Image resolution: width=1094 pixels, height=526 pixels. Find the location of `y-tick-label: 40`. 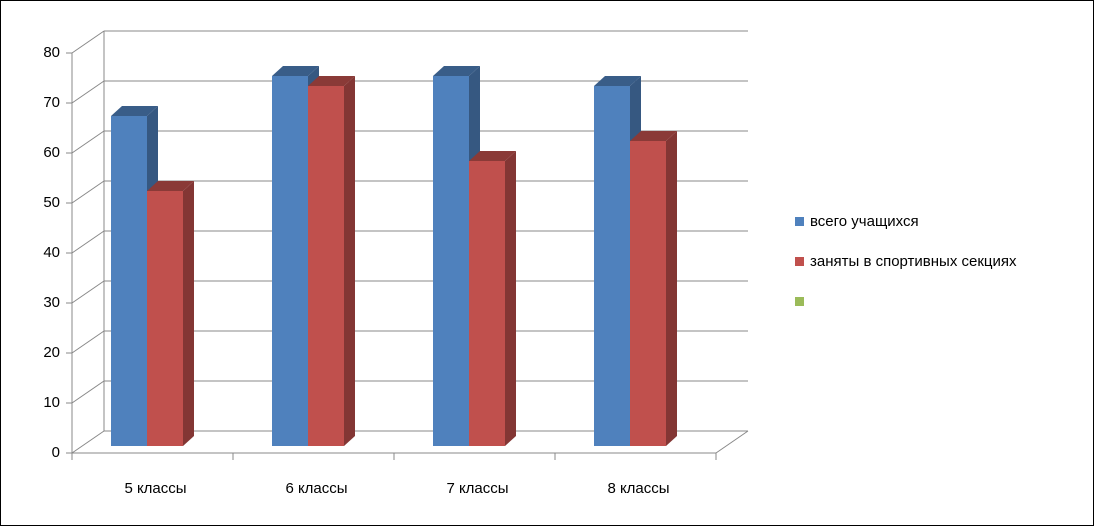

y-tick-label: 40 is located at coordinates (51, 252).